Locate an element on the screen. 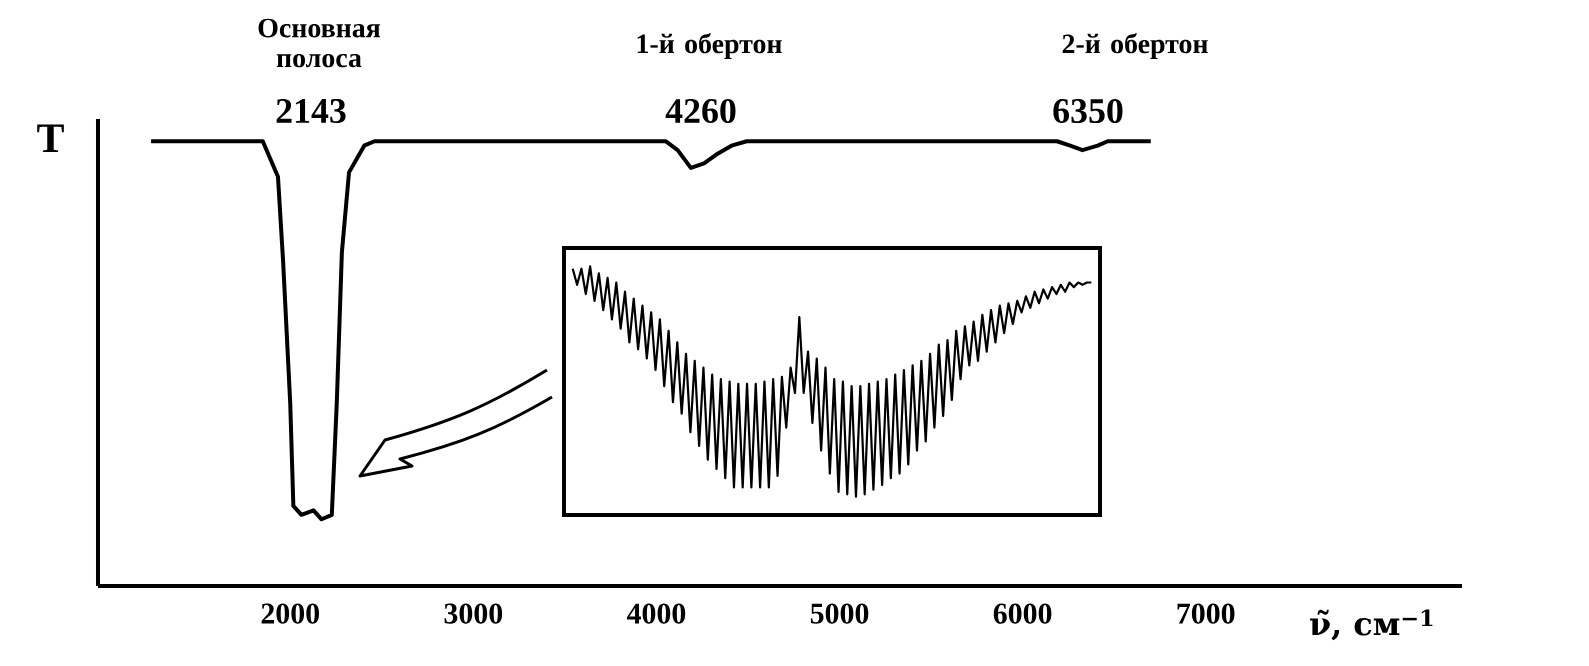 This screenshot has height=666, width=1589. x-tick-label: 4000 is located at coordinates (656, 613).